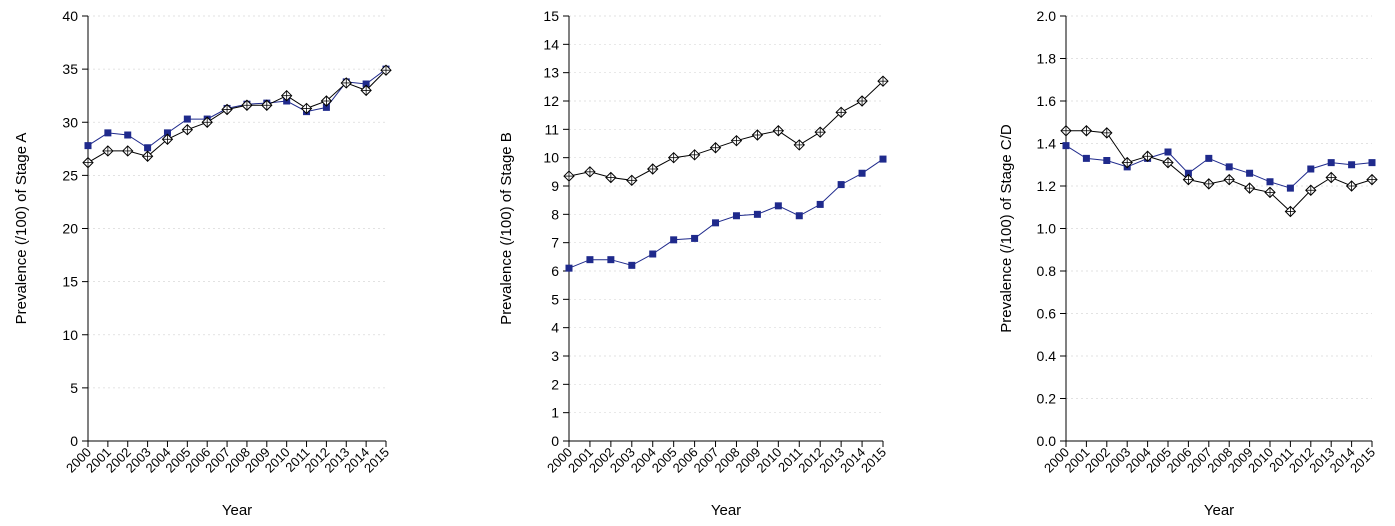 This screenshot has width=1395, height=526. Describe the element at coordinates (1047, 229) in the screenshot. I see `y-tick-label: 1.0` at that location.